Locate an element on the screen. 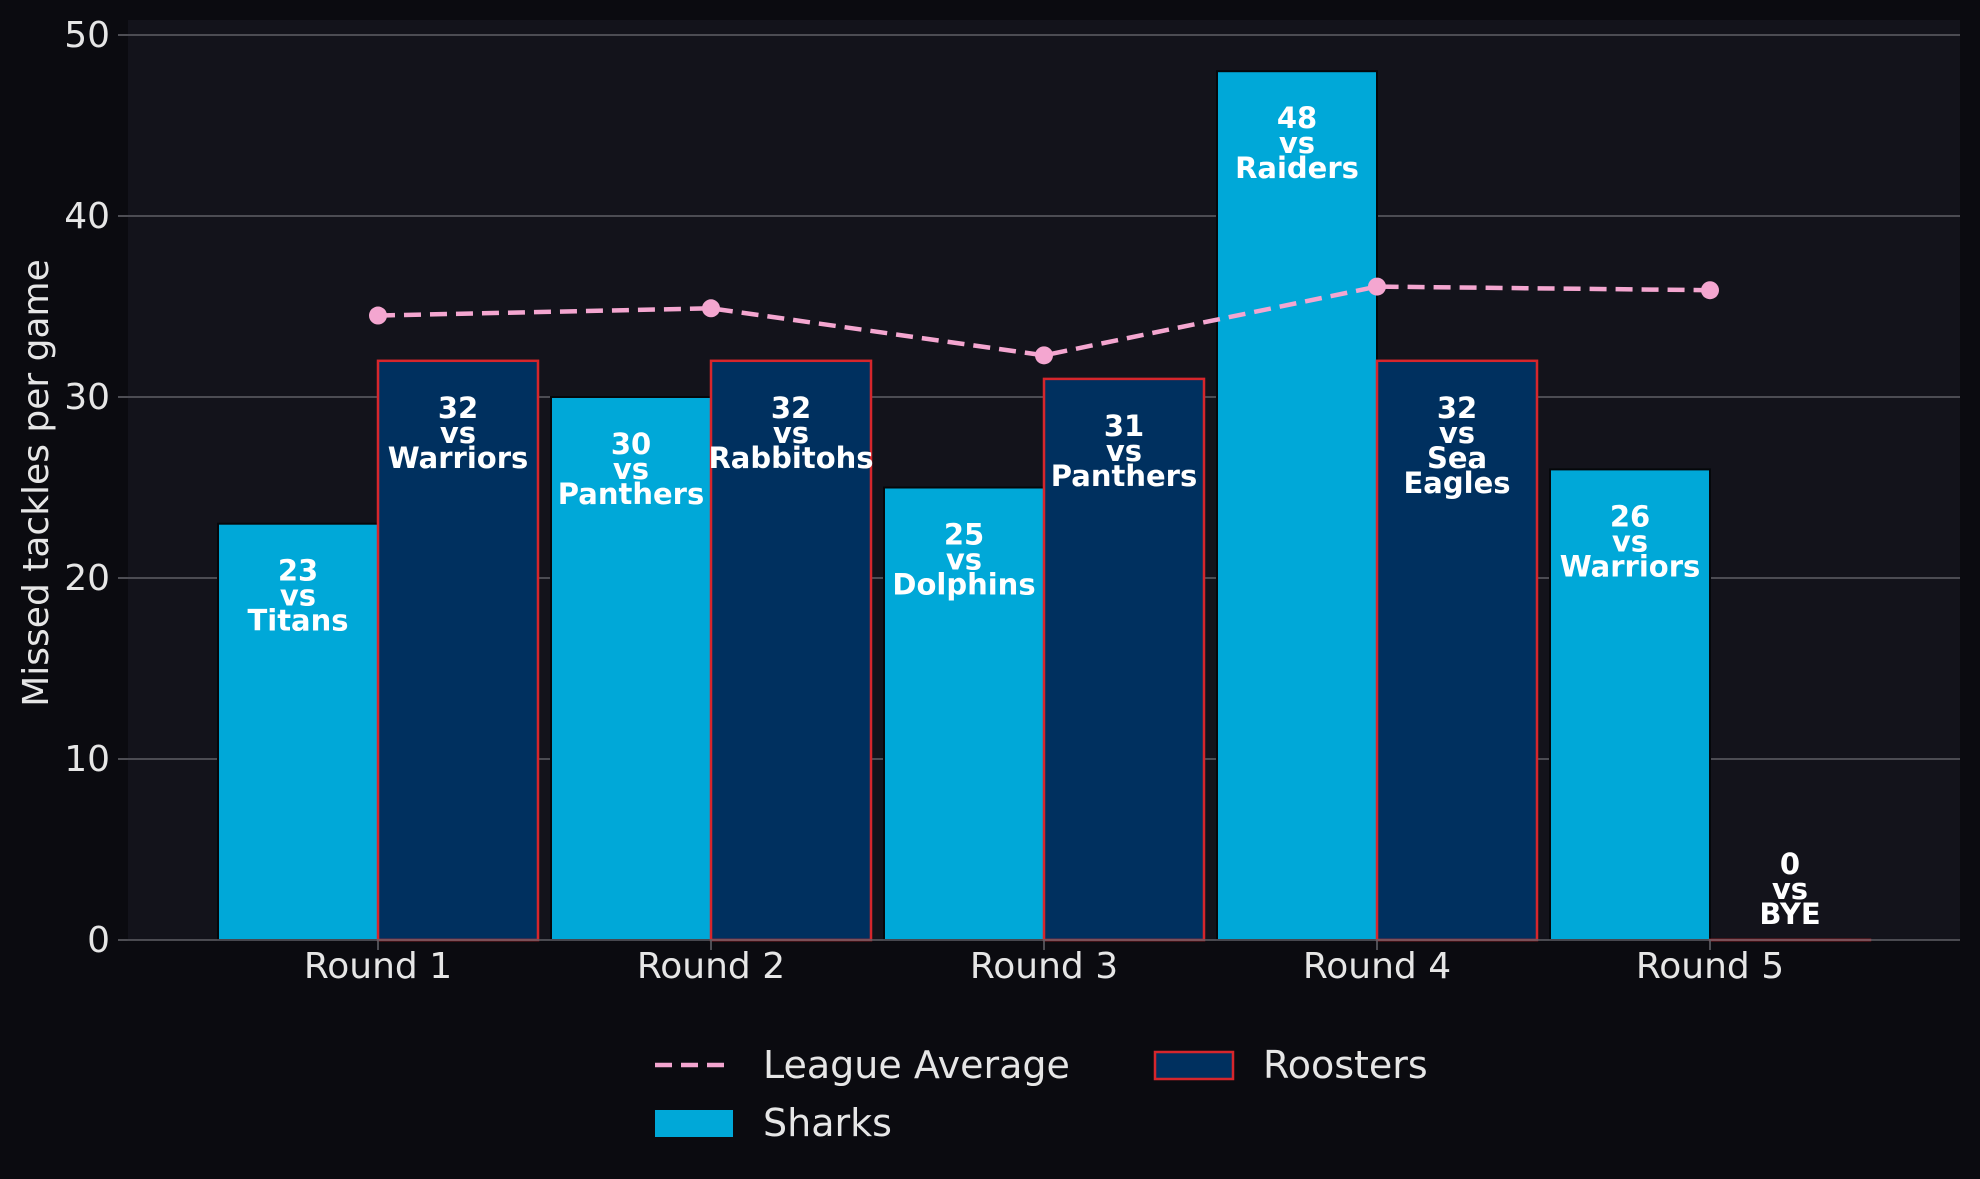  y-axis-title: Missed tackles per game is located at coordinates (36, 483).